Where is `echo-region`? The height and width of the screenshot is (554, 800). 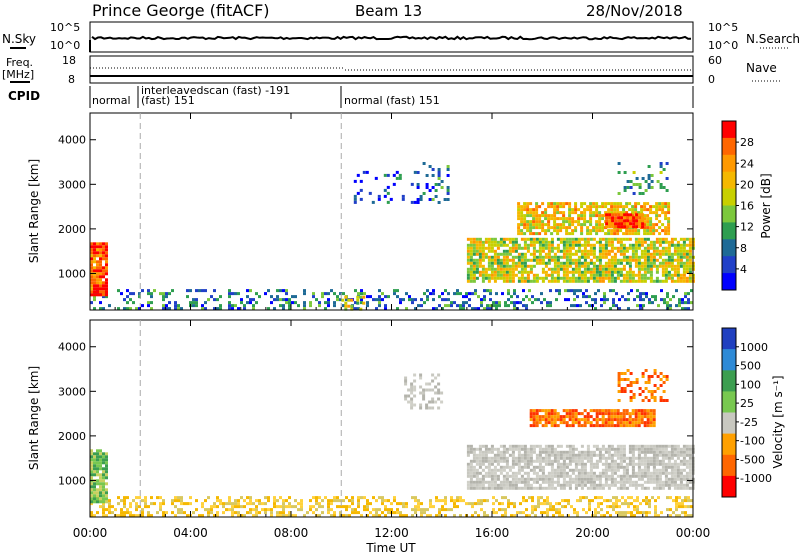
echo-region is located at coordinates (391, 507).